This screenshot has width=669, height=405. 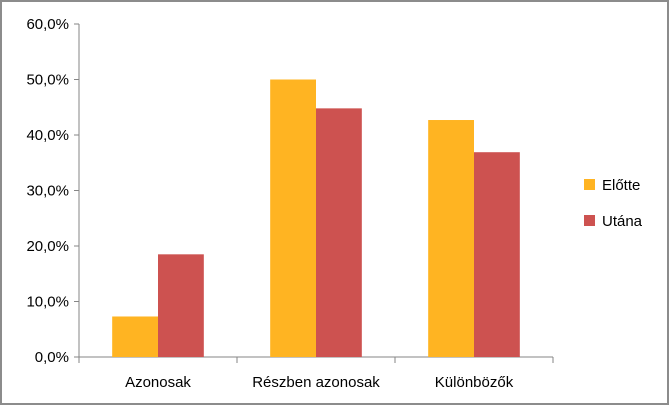 I want to click on y-tick-label: 30,0%, so click(x=47, y=191).